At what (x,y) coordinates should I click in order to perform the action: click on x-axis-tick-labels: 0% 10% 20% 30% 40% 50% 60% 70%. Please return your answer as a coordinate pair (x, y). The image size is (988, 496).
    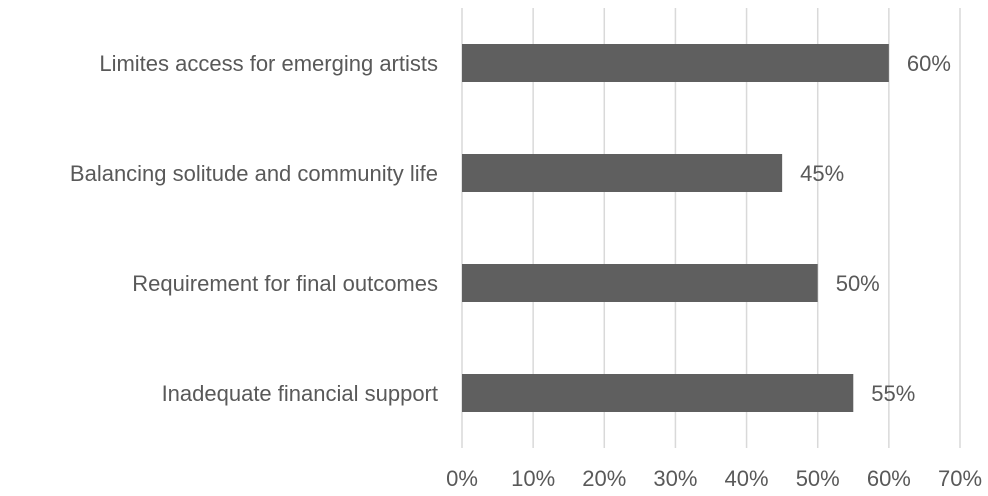
    Looking at the image, I should click on (714, 478).